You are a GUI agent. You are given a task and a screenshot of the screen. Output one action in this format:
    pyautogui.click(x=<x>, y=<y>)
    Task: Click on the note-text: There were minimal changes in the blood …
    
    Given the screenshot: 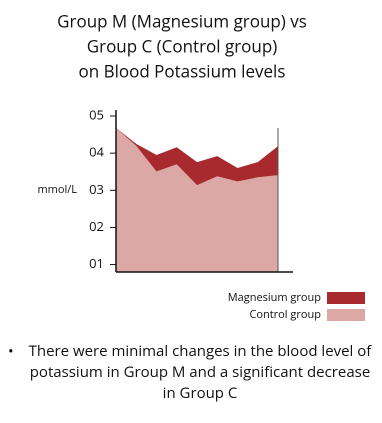 What is the action you would take?
    pyautogui.click(x=200, y=372)
    